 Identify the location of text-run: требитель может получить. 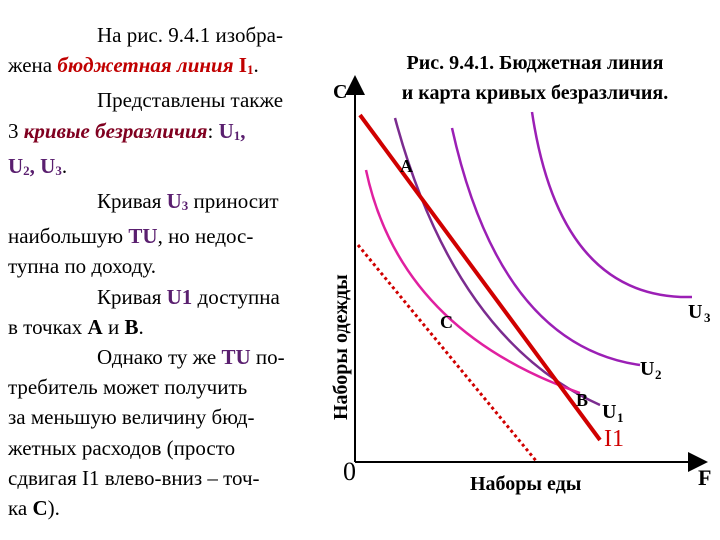
(128, 387).